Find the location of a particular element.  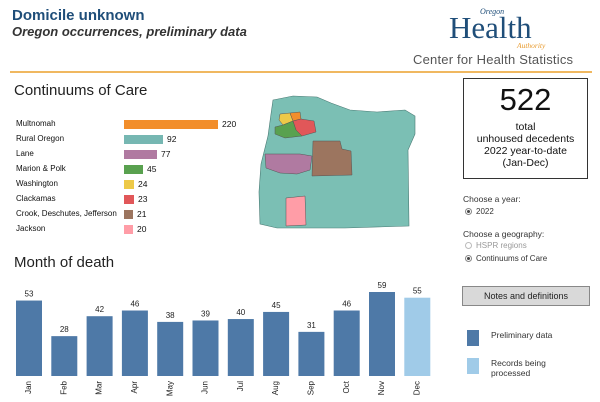

coc-value-label: 45 is located at coordinates (152, 169).